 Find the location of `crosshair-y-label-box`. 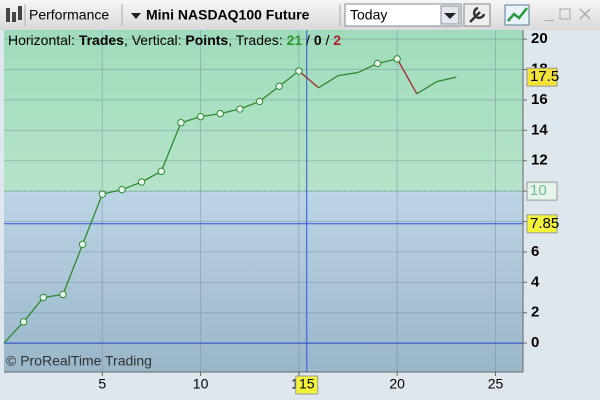

crosshair-y-label-box is located at coordinates (542, 224).